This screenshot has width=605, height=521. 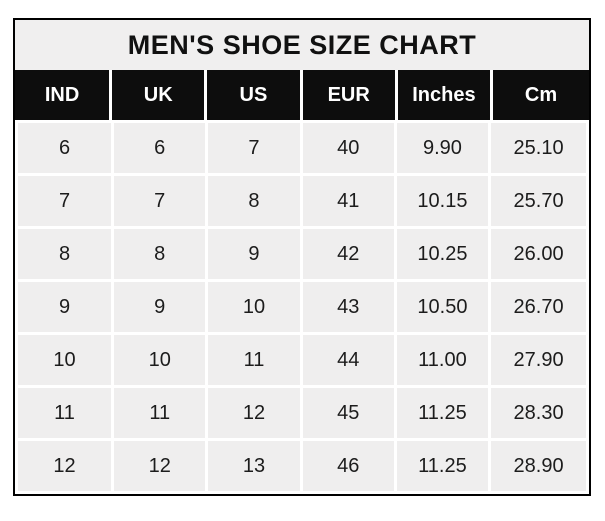 What do you see at coordinates (348, 413) in the screenshot?
I see `table-cell: 45` at bounding box center [348, 413].